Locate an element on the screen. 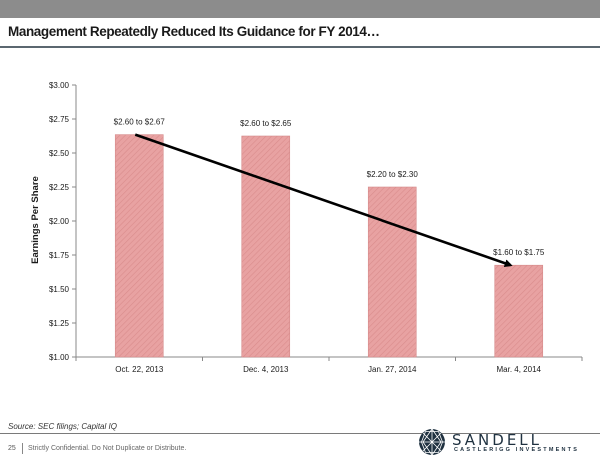 Image resolution: width=600 pixels, height=460 pixels. data-label: $2.60 to $2.65 is located at coordinates (266, 123).